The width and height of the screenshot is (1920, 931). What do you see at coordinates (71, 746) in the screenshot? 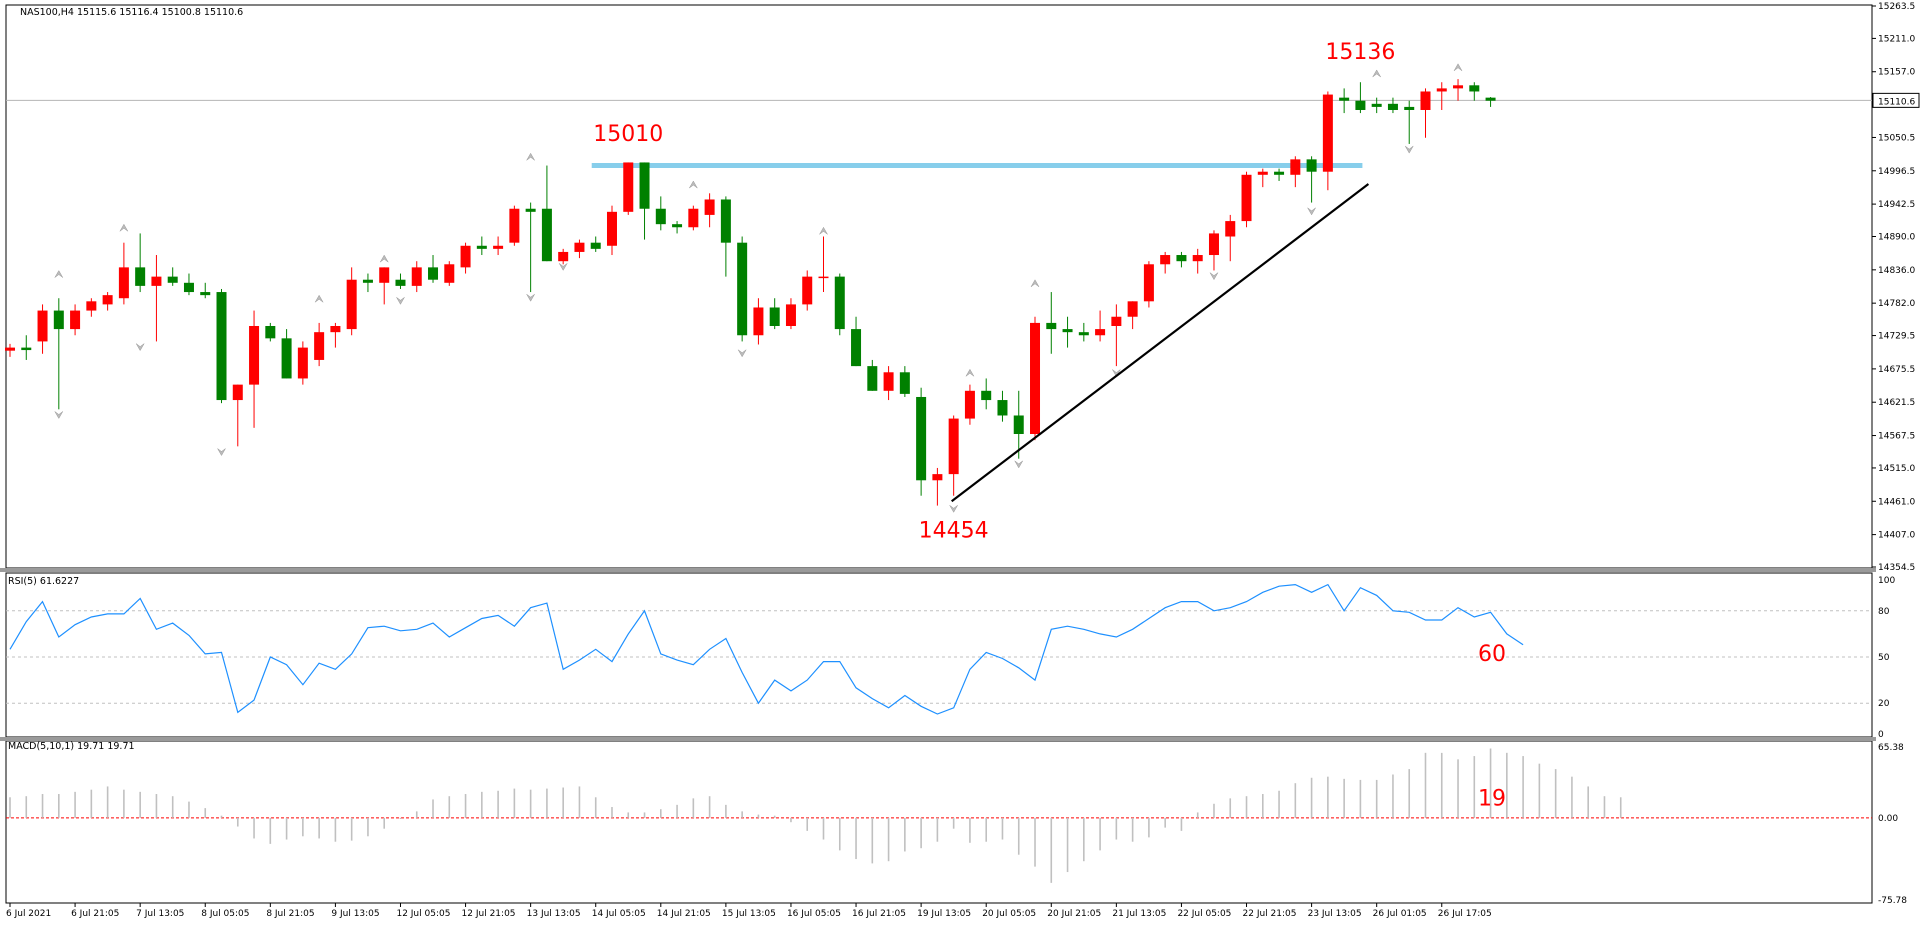
I see `macd-header: MACD(5,10,1) 19.71 19.71` at bounding box center [71, 746].